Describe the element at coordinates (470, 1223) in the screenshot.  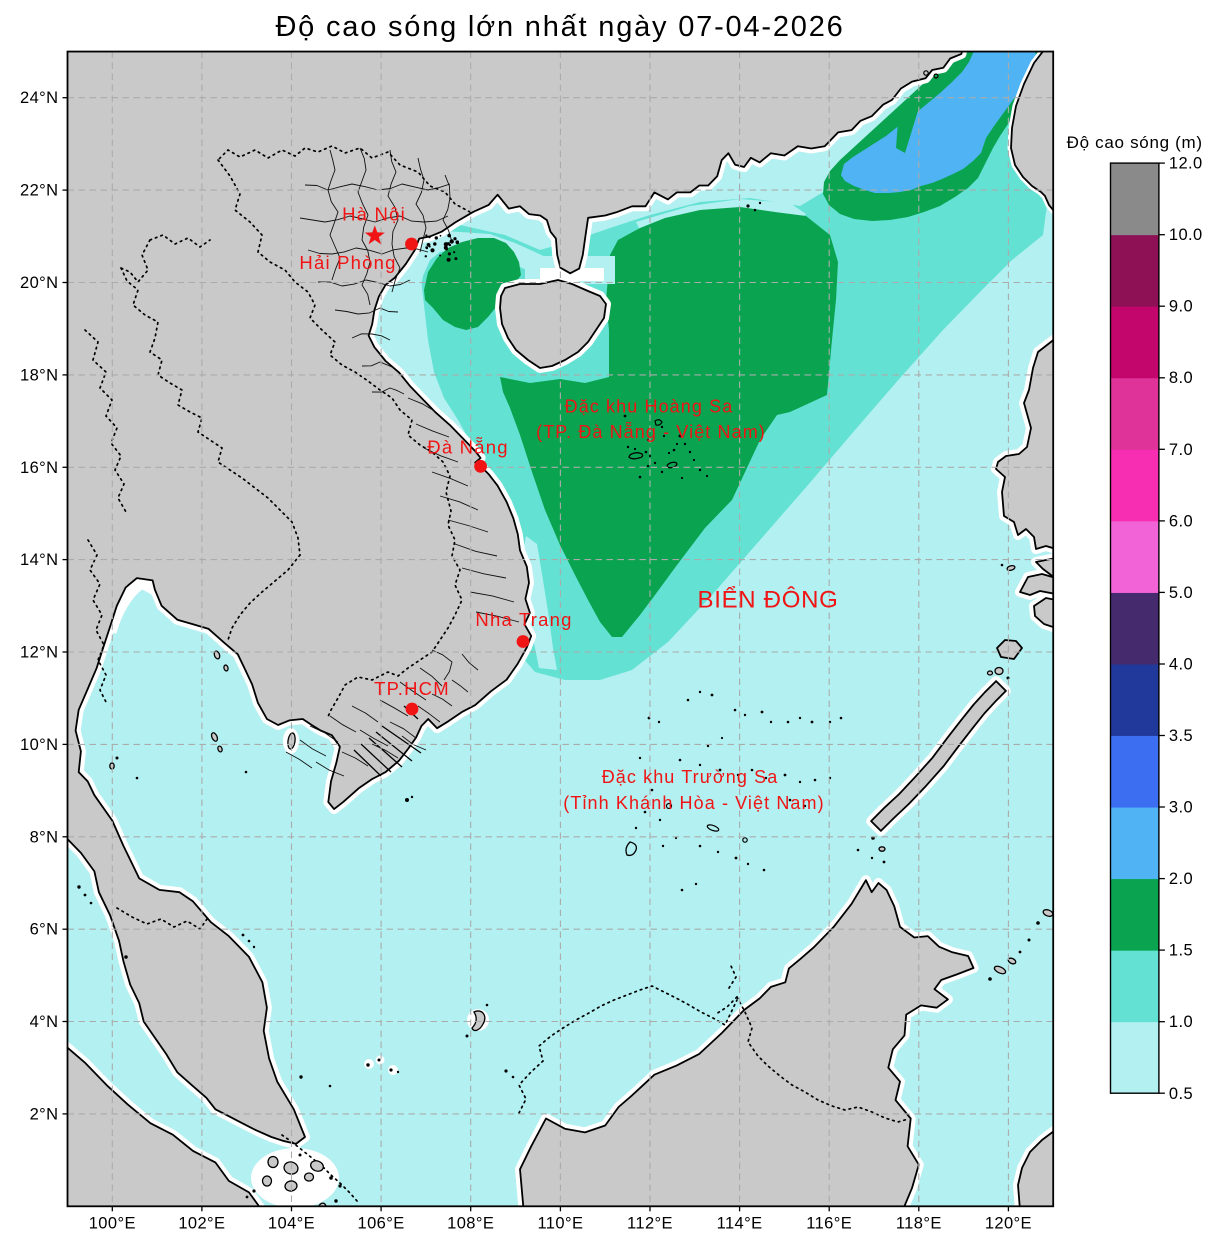
I see `svg-text: 108°E` at that location.